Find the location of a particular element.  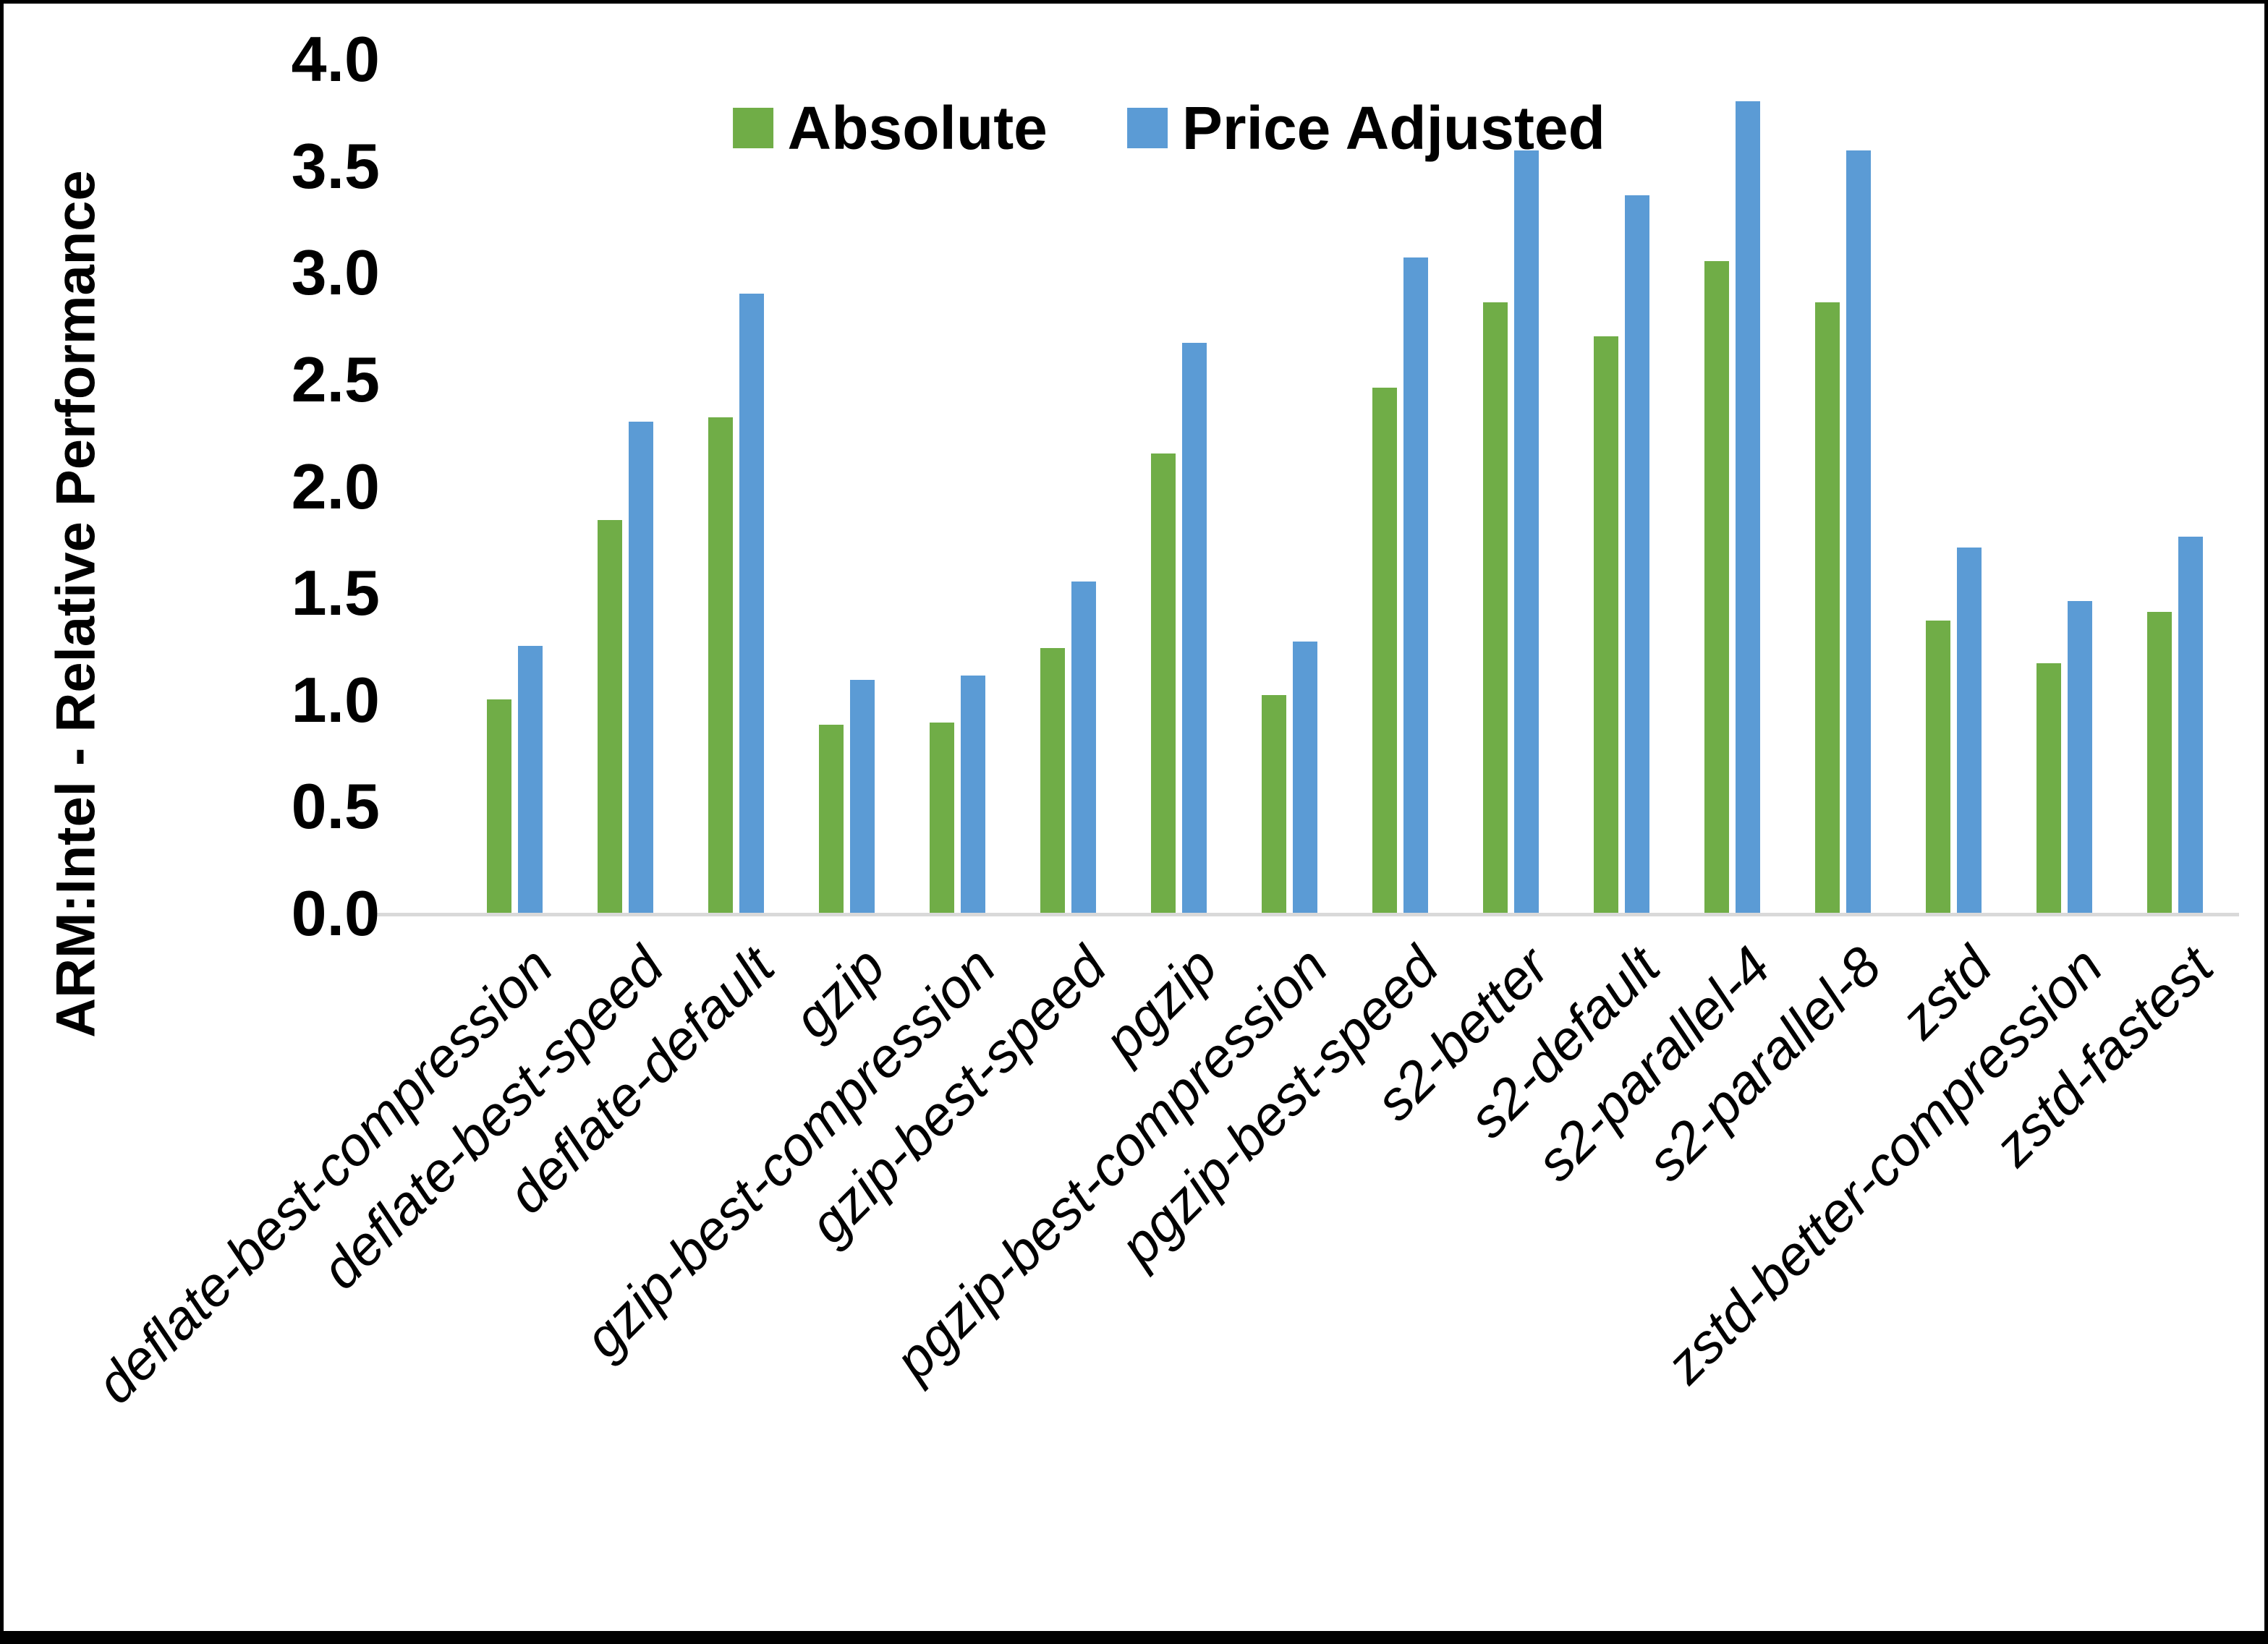

y-axis-tick-label: 1.5 is located at coordinates (335, 593).